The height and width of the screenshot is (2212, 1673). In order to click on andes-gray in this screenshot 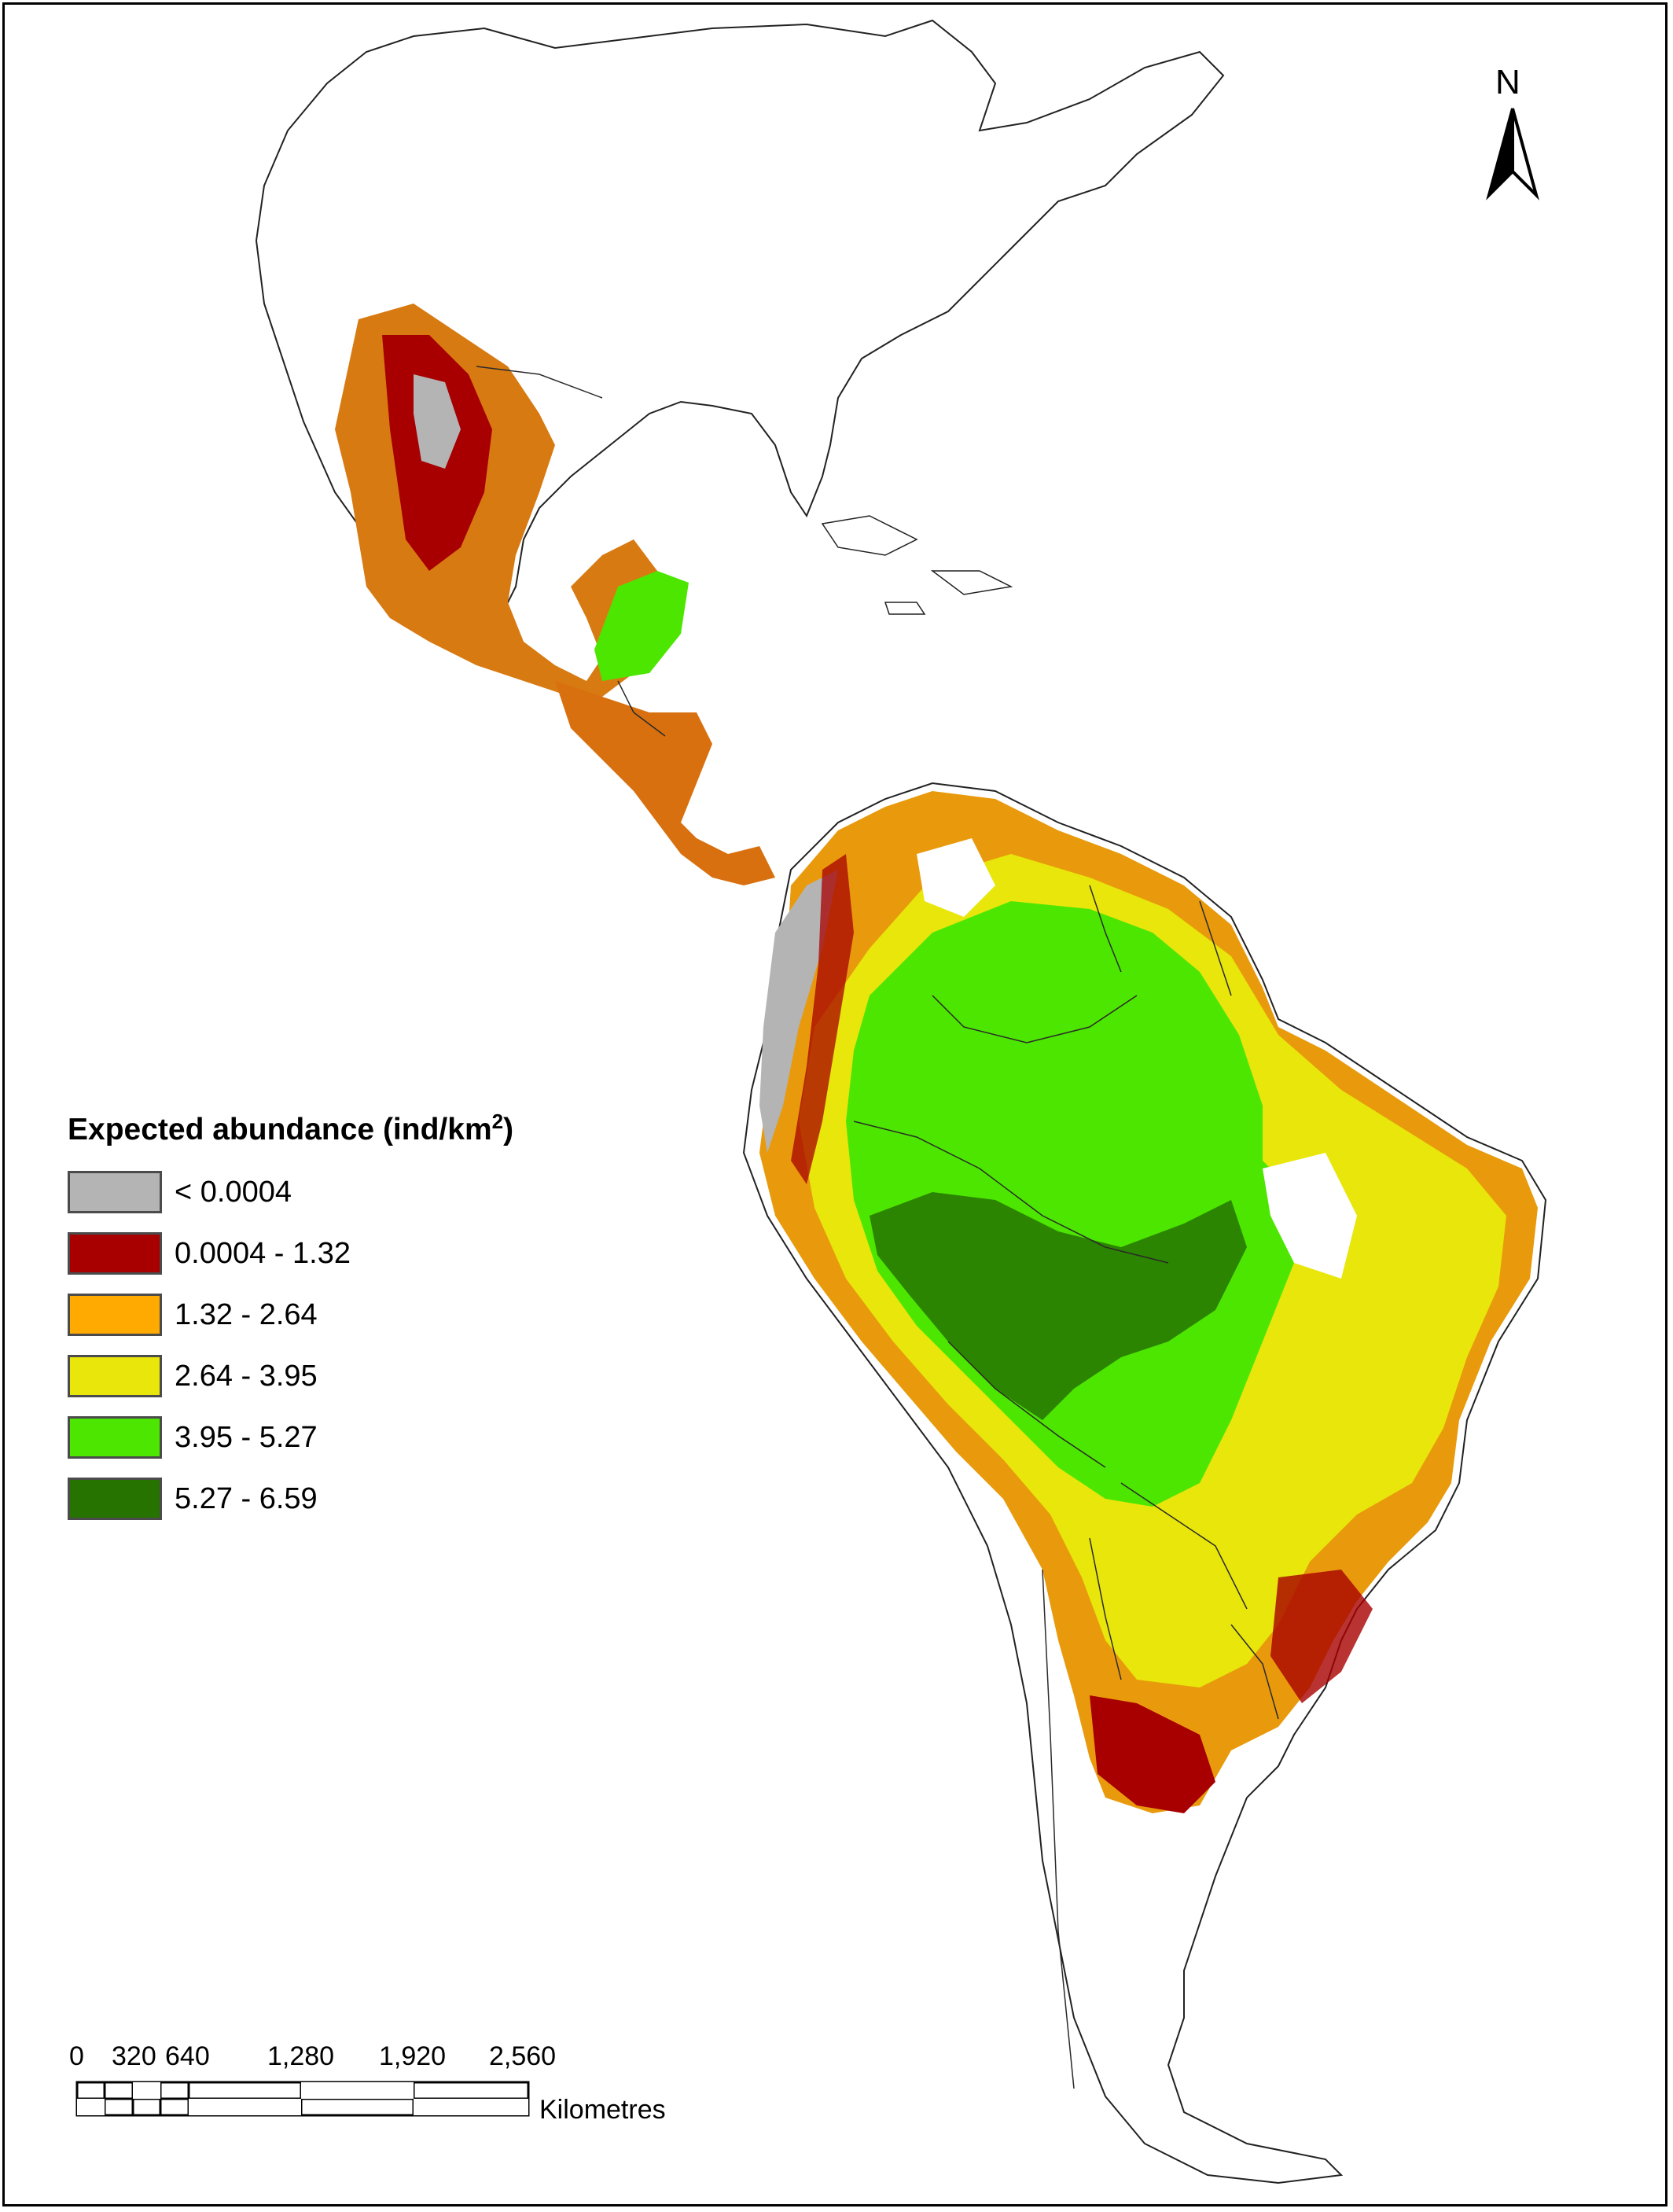, I will do `click(798, 1012)`.